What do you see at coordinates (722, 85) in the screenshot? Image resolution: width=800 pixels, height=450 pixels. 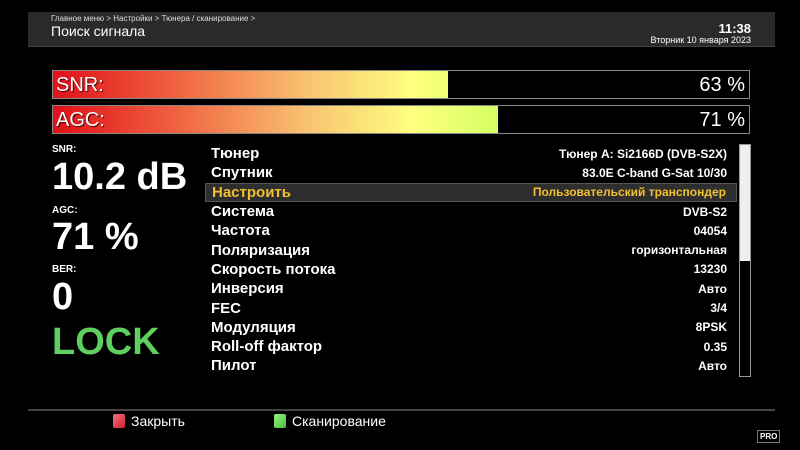 I see `snr-bar-value: 63 %` at bounding box center [722, 85].